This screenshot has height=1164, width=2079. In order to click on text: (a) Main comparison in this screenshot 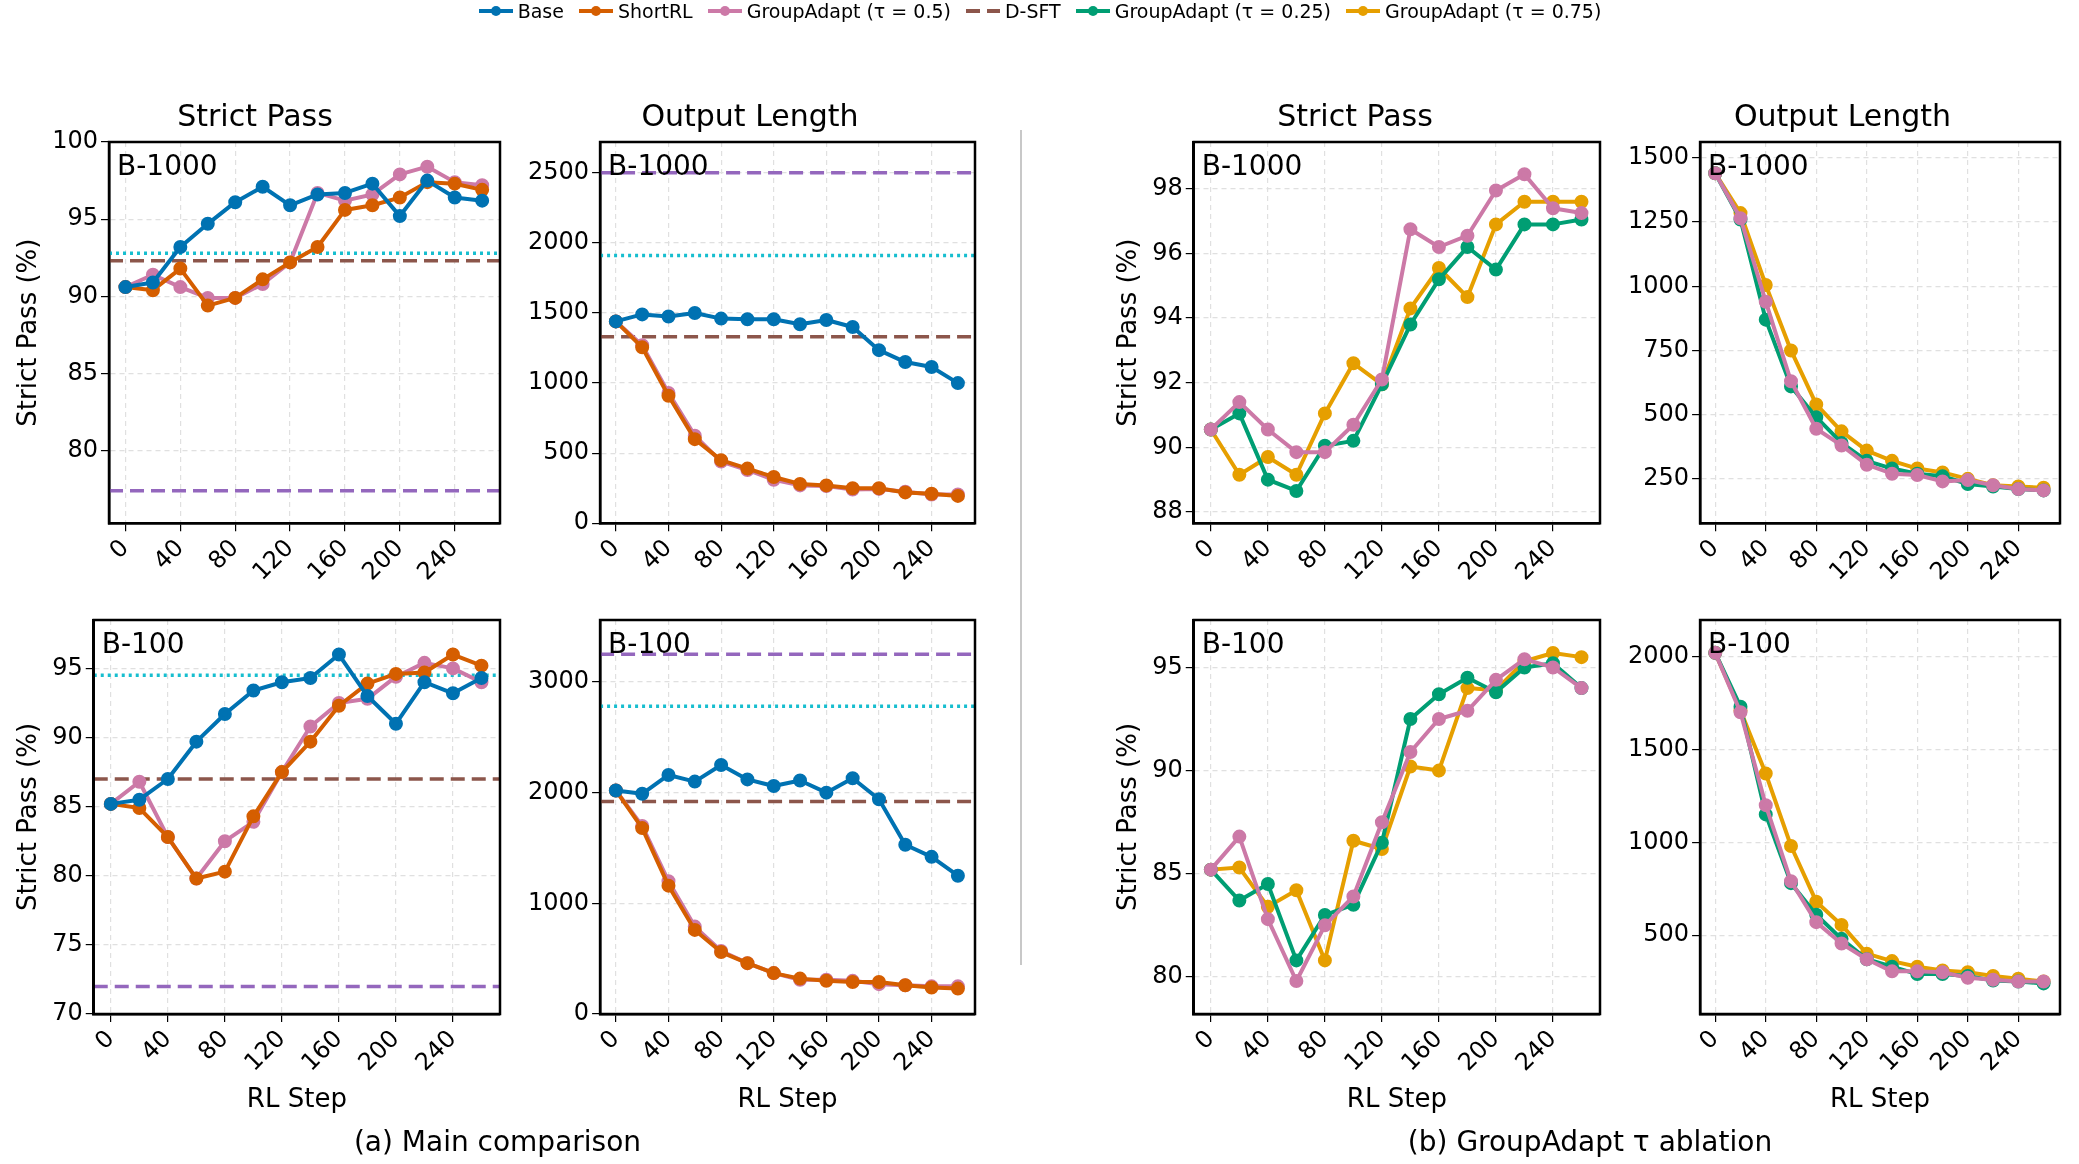, I will do `click(497, 1141)`.